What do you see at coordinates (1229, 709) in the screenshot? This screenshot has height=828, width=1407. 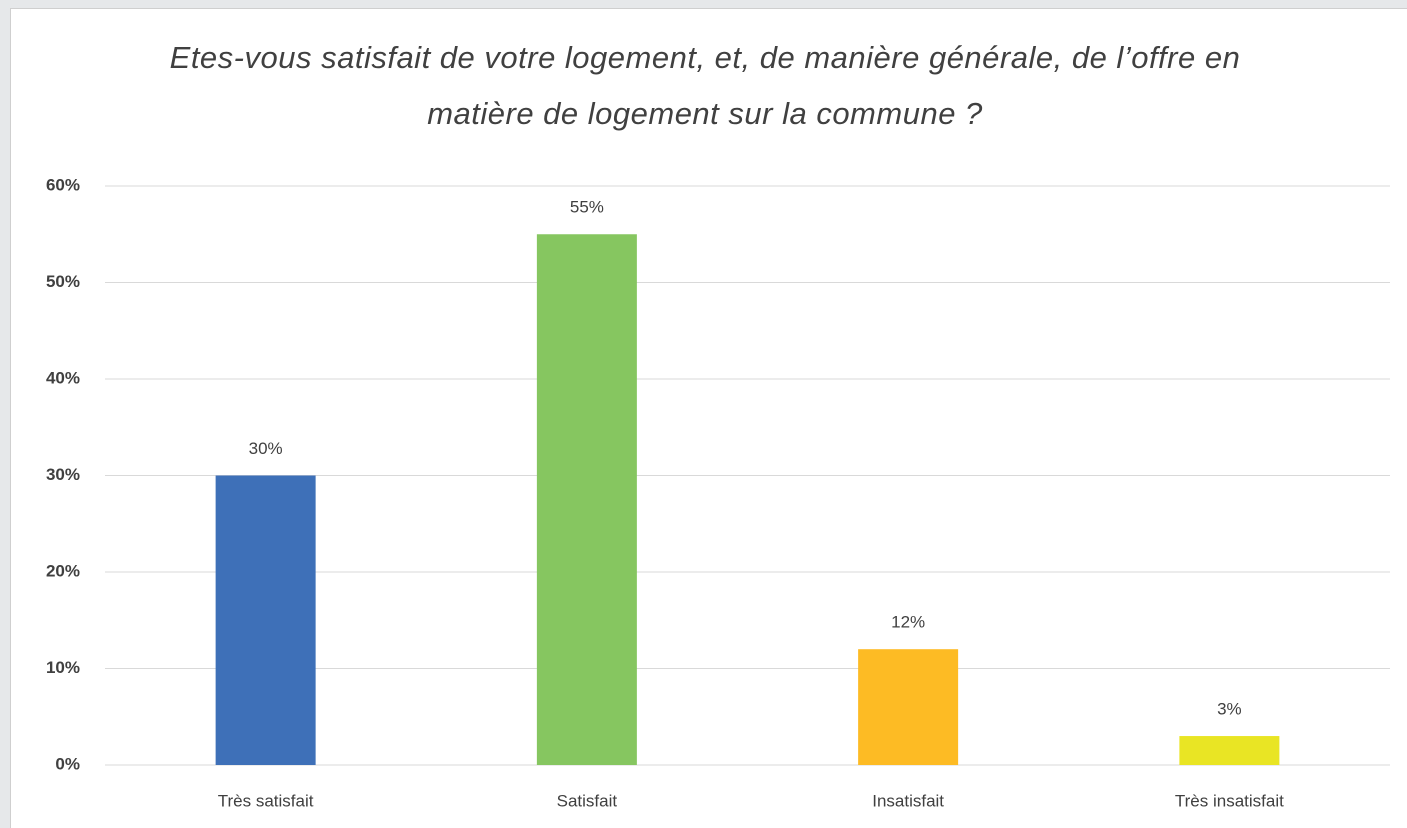 I see `value-label: 3%` at bounding box center [1229, 709].